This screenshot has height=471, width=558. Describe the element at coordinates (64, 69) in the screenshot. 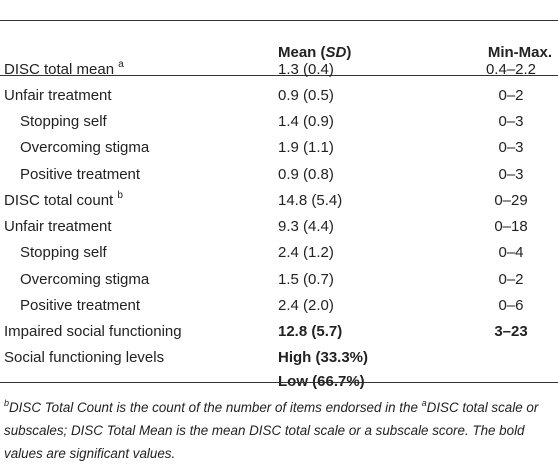

I see `row-label: DISC total mean a` at that location.